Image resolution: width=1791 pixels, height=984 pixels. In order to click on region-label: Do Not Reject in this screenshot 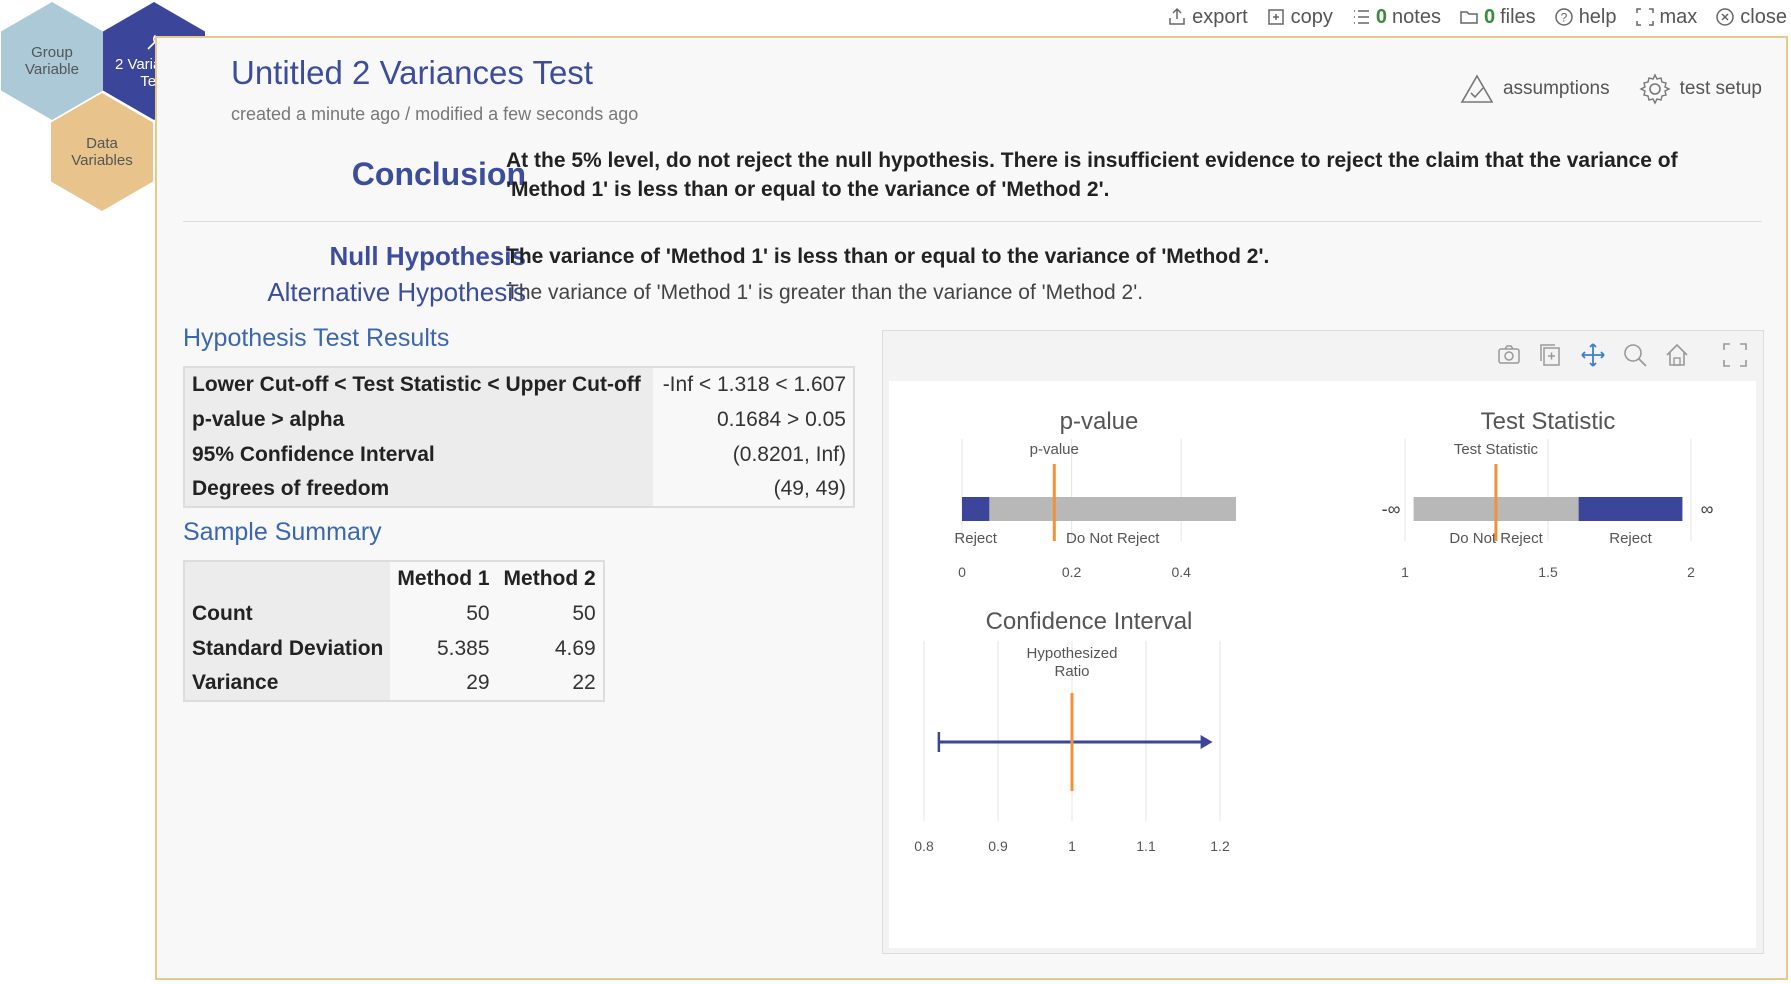, I will do `click(1113, 538)`.